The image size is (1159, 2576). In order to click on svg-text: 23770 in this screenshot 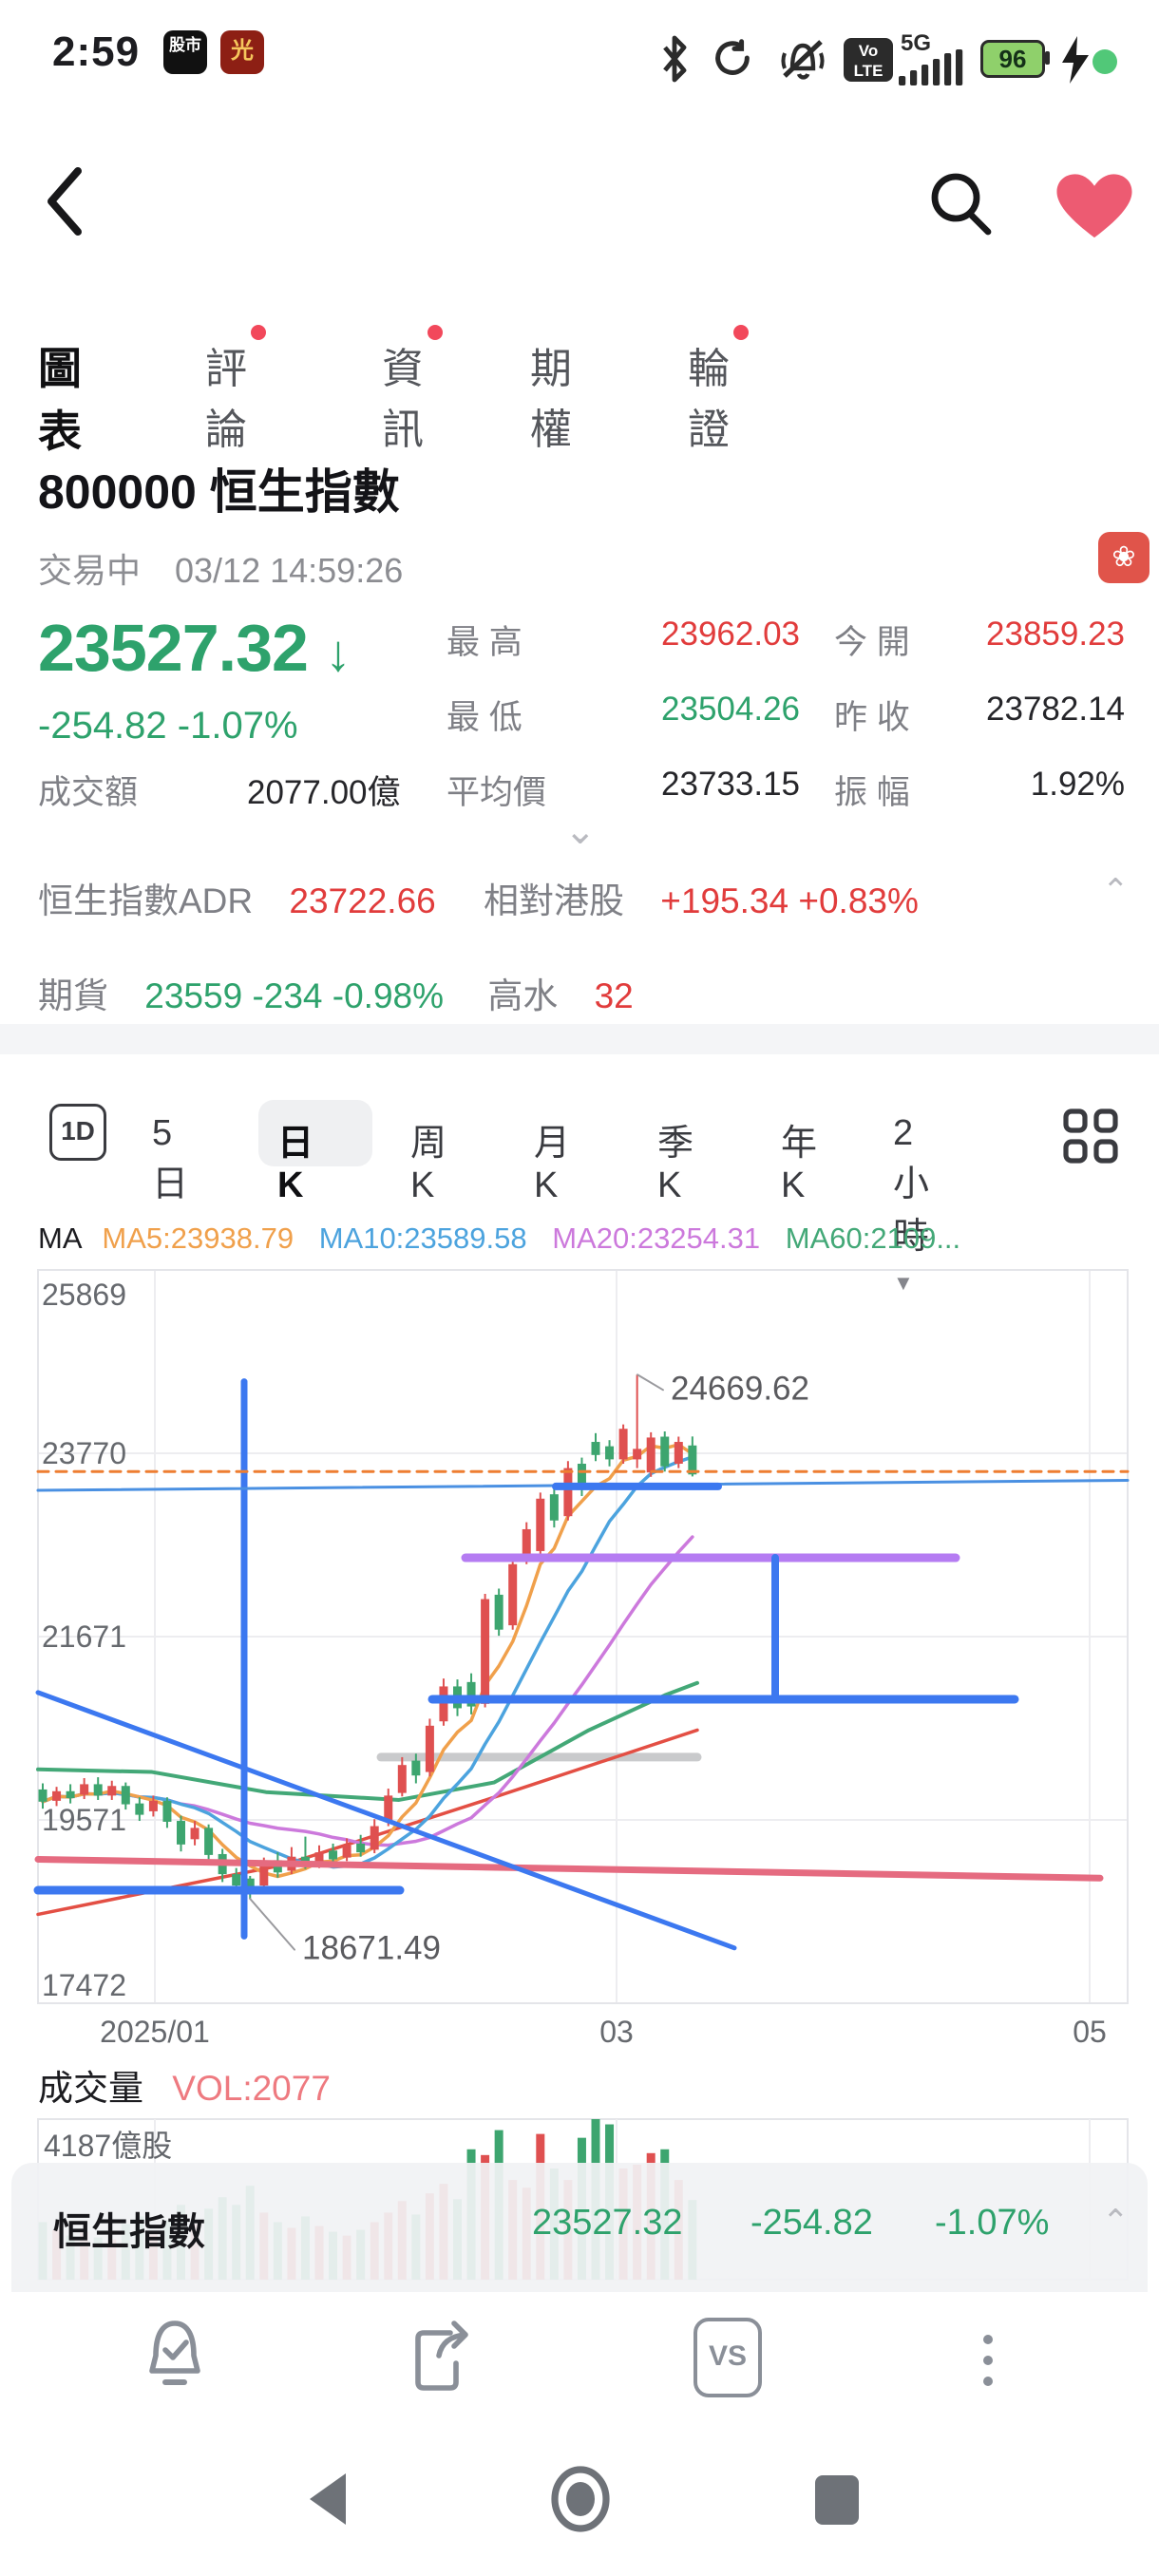, I will do `click(84, 1453)`.